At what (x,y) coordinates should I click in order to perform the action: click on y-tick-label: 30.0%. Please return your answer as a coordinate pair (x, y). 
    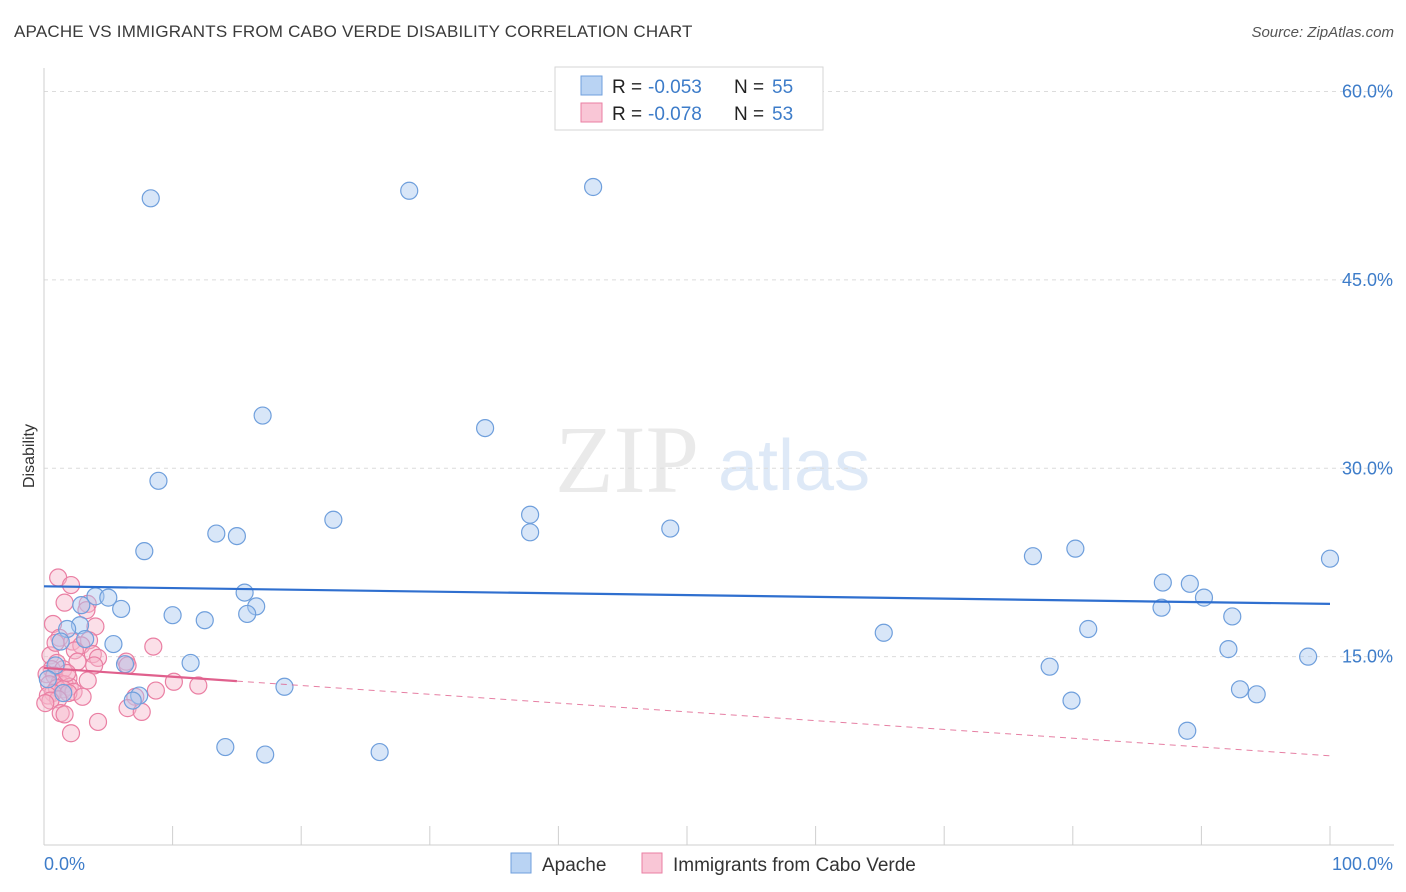
    Looking at the image, I should click on (1367, 468).